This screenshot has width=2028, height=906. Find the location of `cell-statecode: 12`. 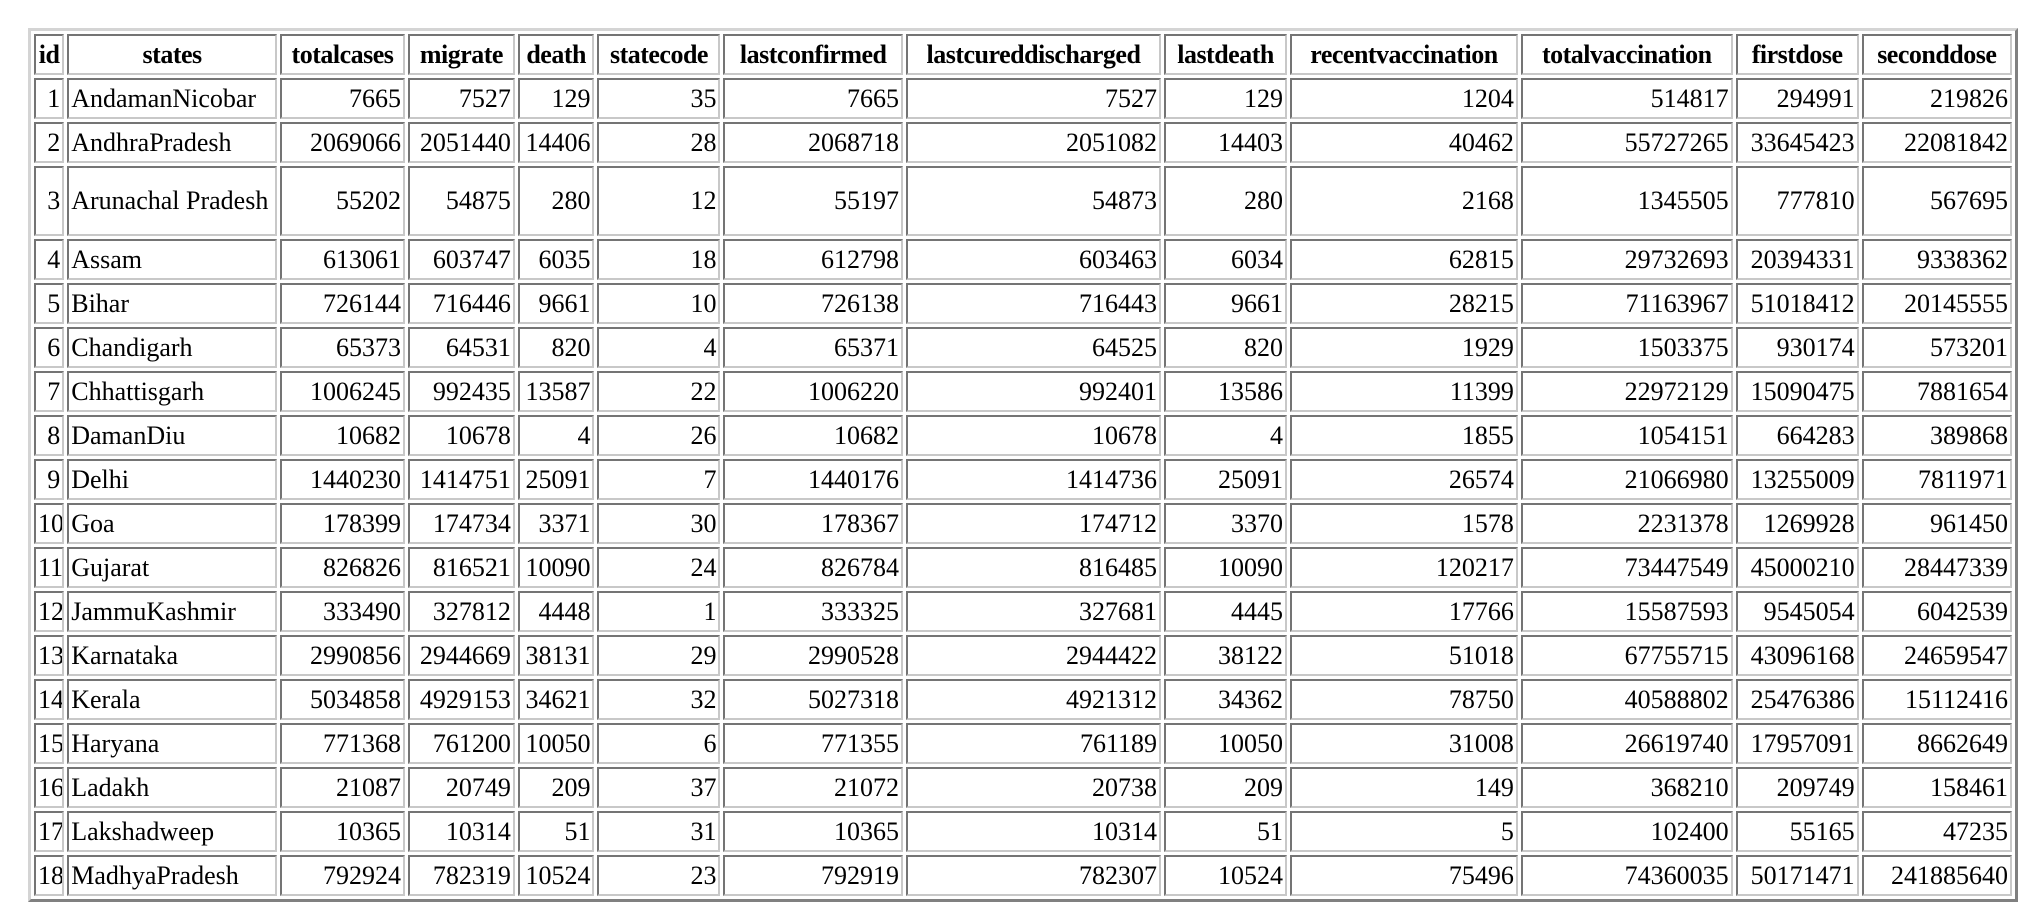

cell-statecode: 12 is located at coordinates (659, 201).